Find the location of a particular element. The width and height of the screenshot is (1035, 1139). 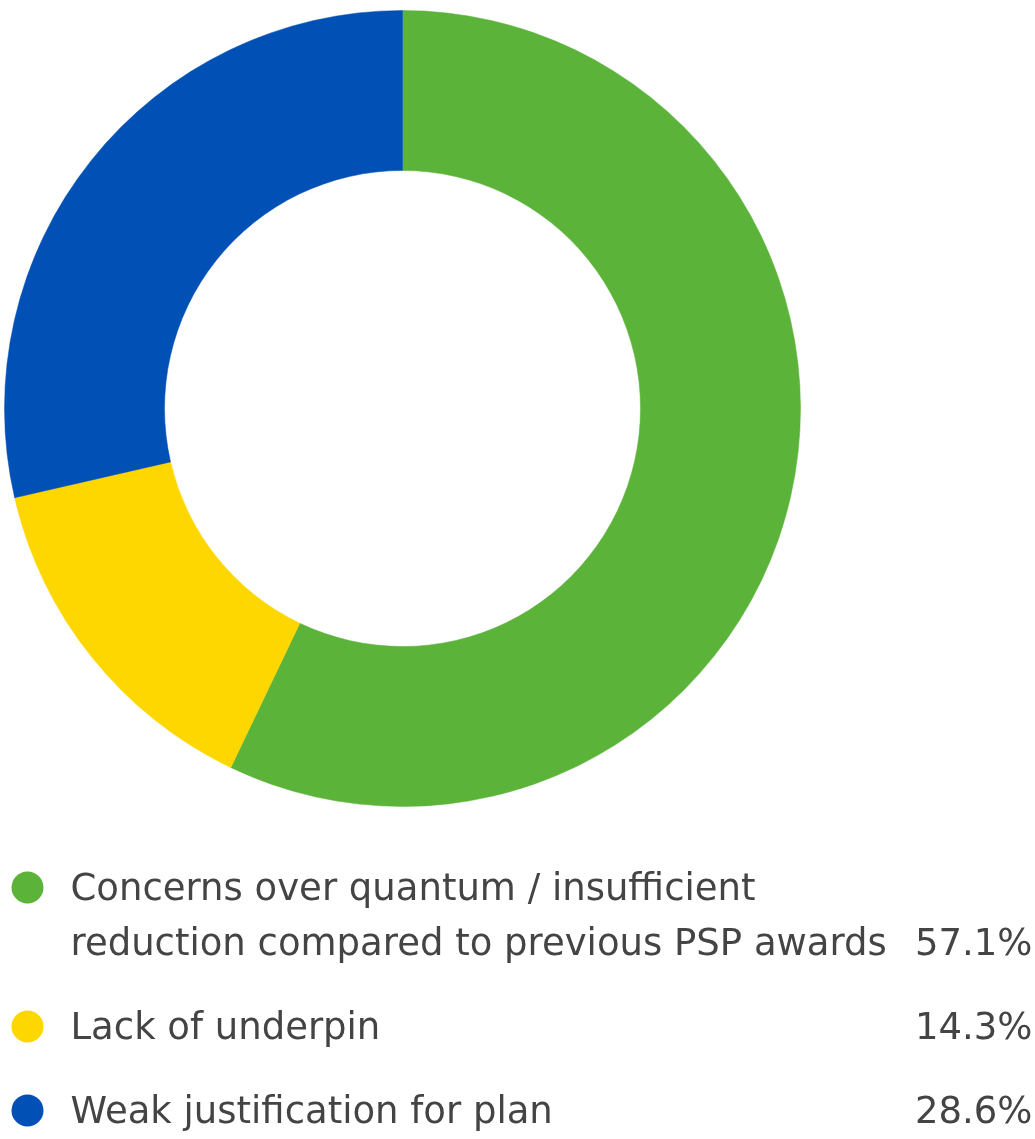

legend-label: Weak justification for plan is located at coordinates (311, 1110).